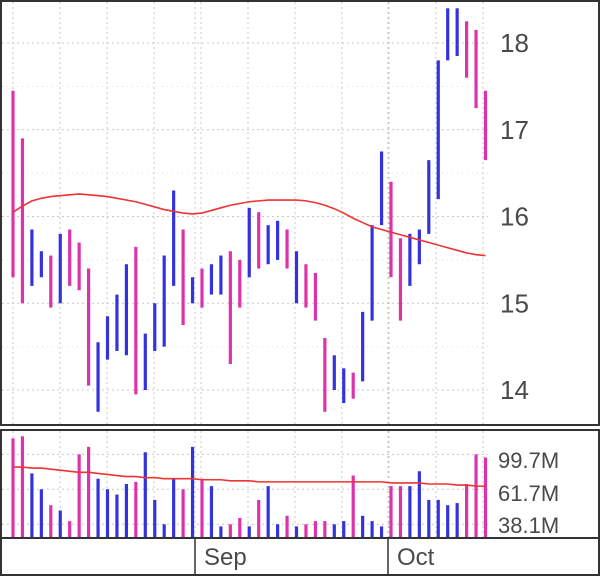 The height and width of the screenshot is (576, 600). What do you see at coordinates (514, 43) in the screenshot?
I see `price-tick-label: 18` at bounding box center [514, 43].